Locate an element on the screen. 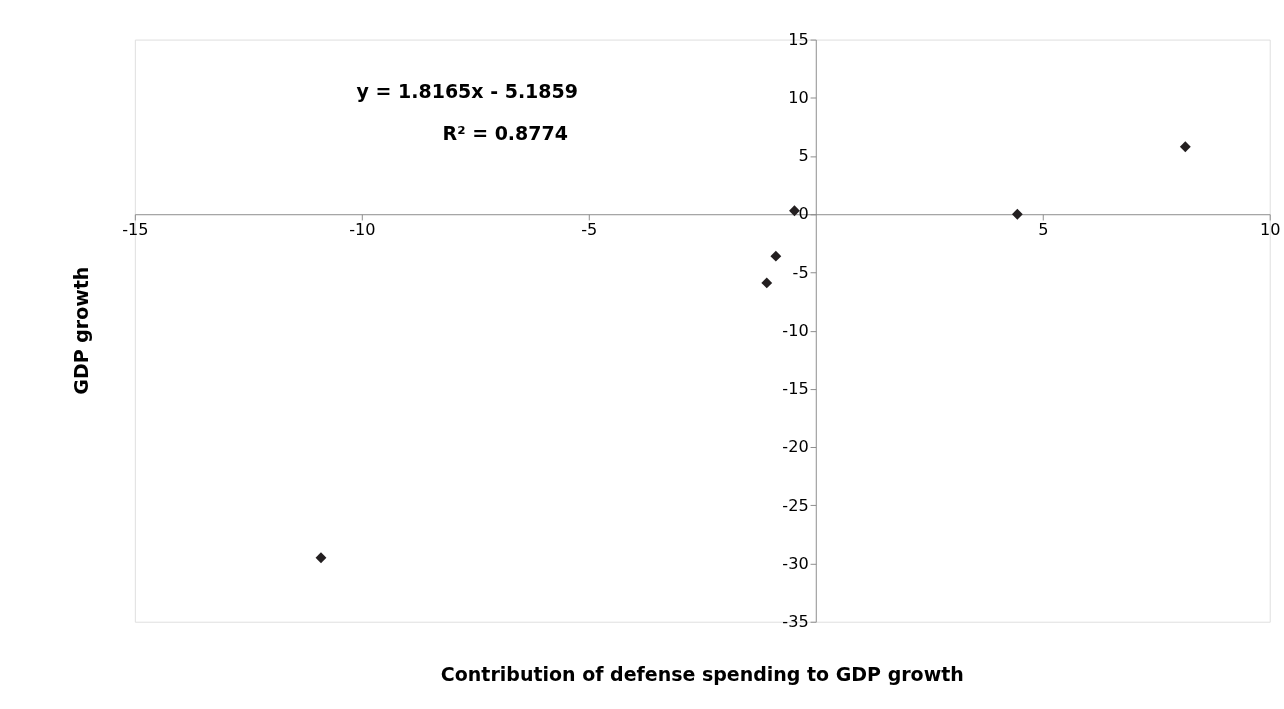  y-tick-label: 15 is located at coordinates (798, 39).